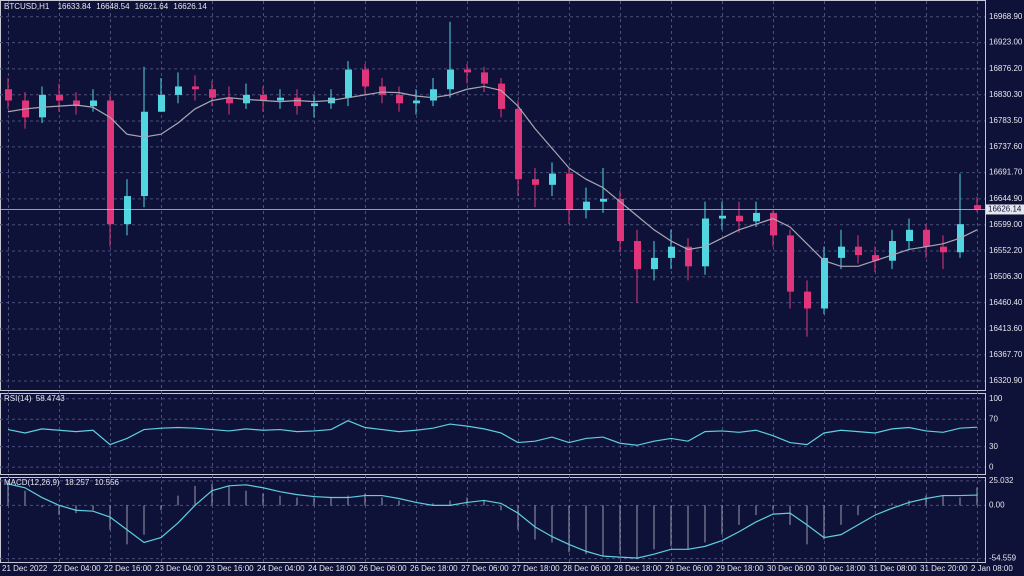 This screenshot has height=576, width=1024. What do you see at coordinates (485, 568) in the screenshot?
I see `x-tick-label: 27 Dec 06:00` at bounding box center [485, 568].